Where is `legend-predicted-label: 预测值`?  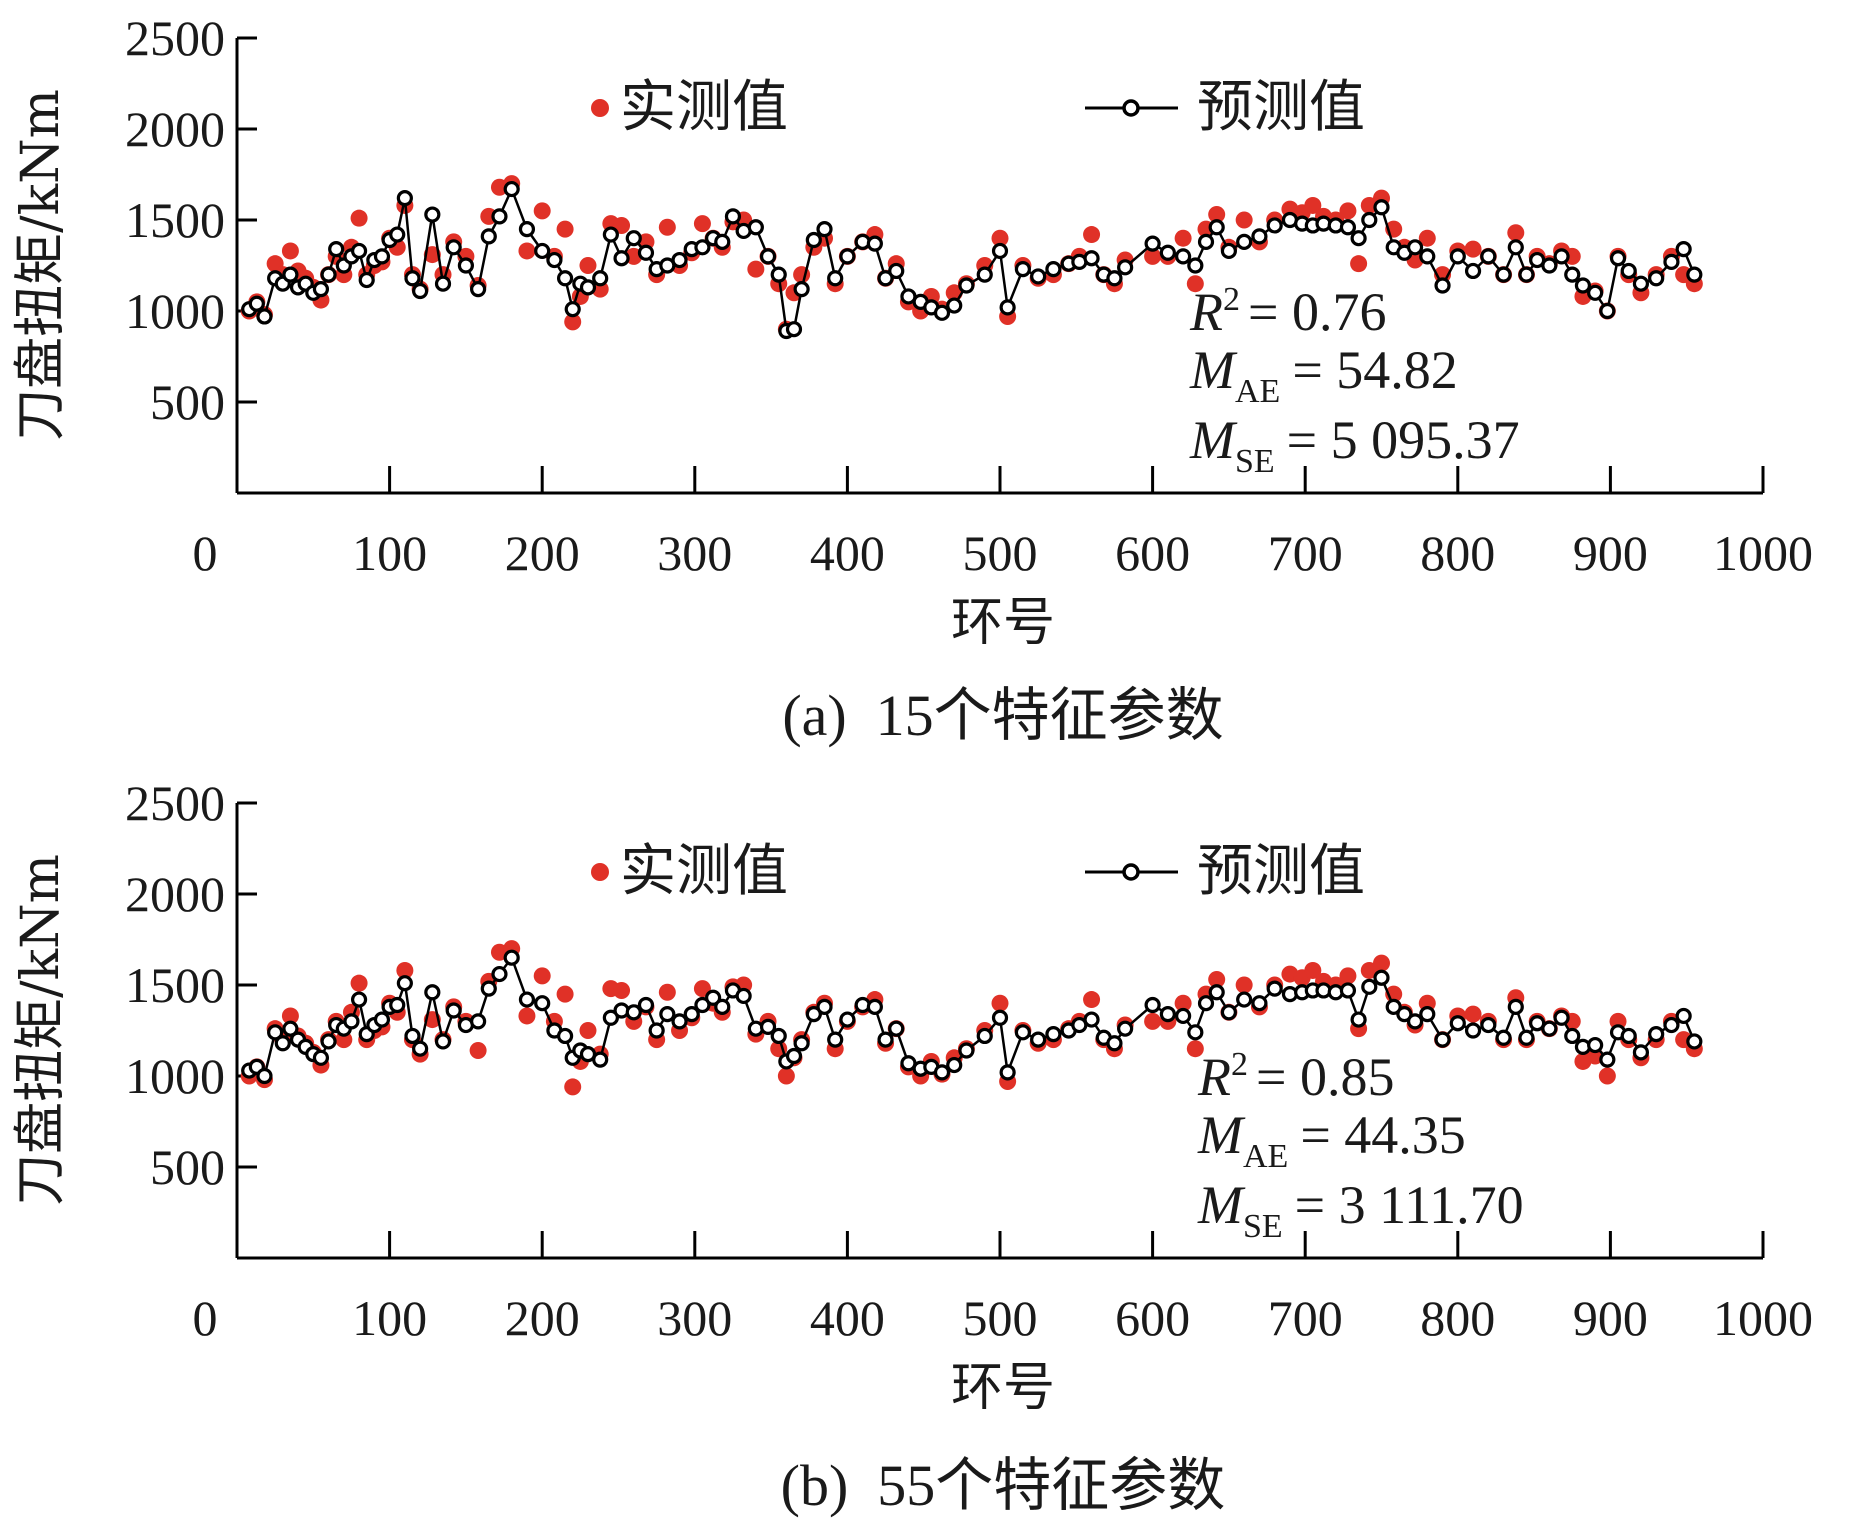 legend-predicted-label: 预测值 is located at coordinates (1281, 871).